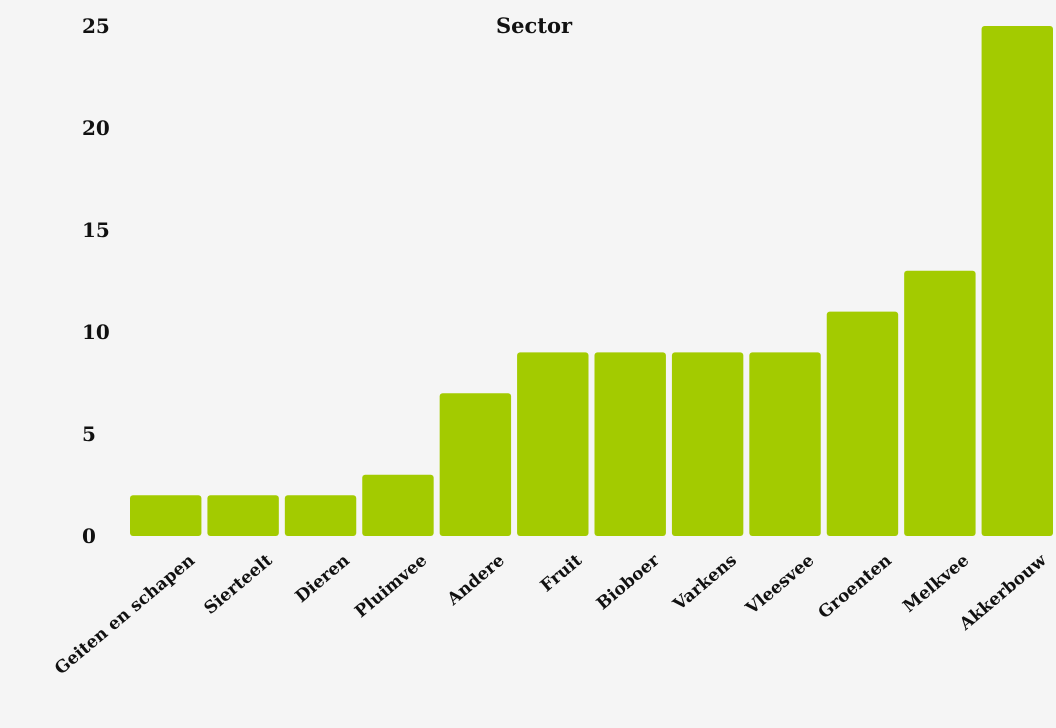 This screenshot has width=1056, height=728. I want to click on y-tick-label: 25, so click(96, 26).